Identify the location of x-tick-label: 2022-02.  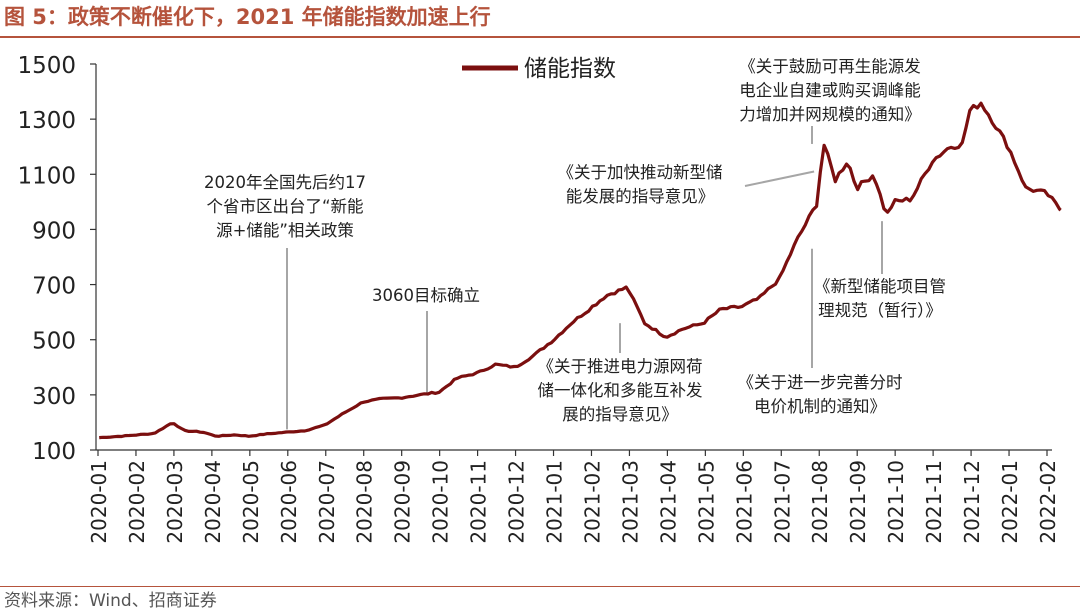
(1048, 502).